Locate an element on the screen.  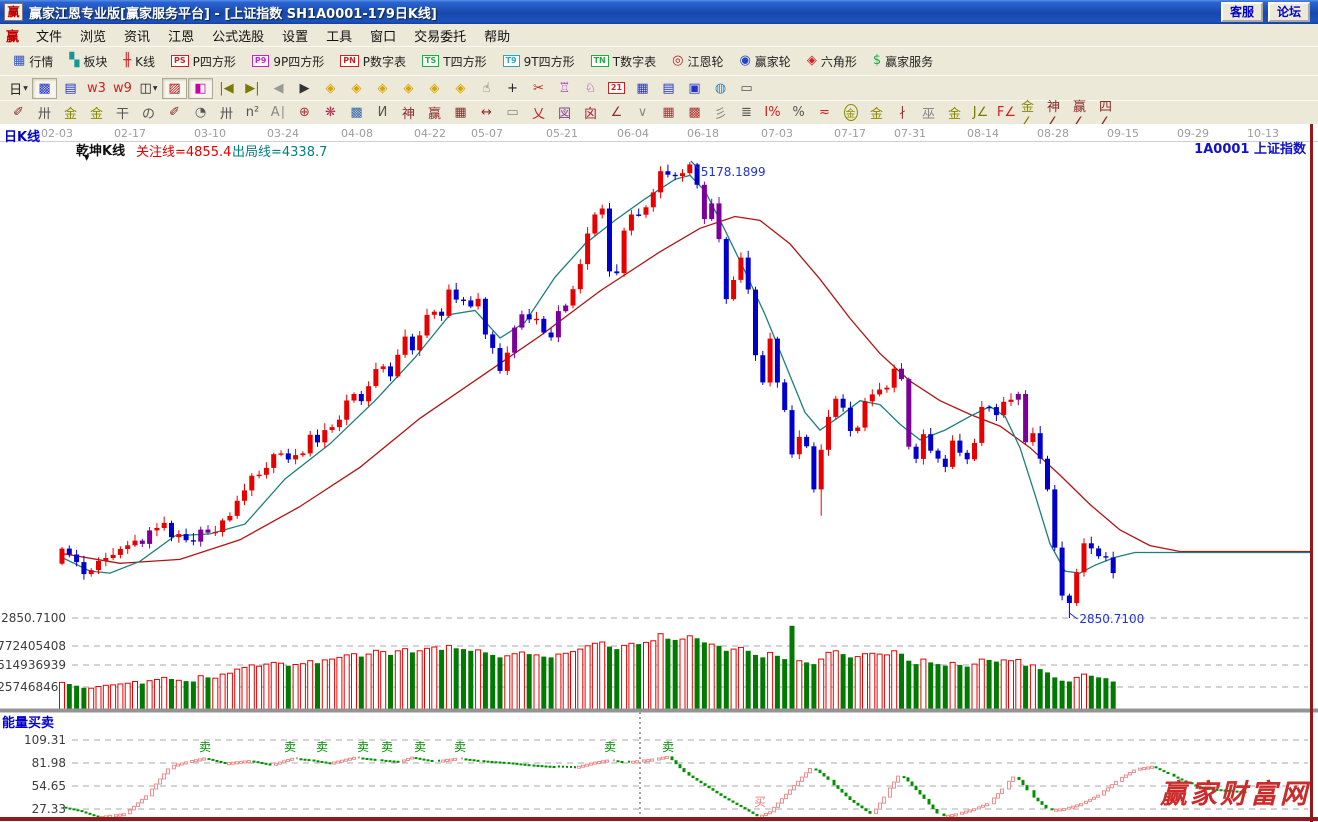
tool-v-wave: ∨ is located at coordinates (642, 112).